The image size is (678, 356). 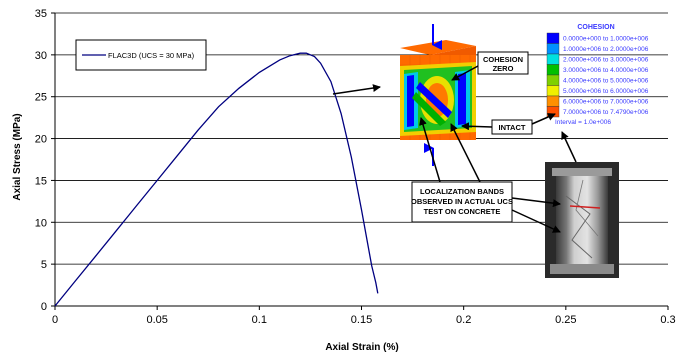 What do you see at coordinates (41, 98) in the screenshot?
I see `y-tick-label: 25` at bounding box center [41, 98].